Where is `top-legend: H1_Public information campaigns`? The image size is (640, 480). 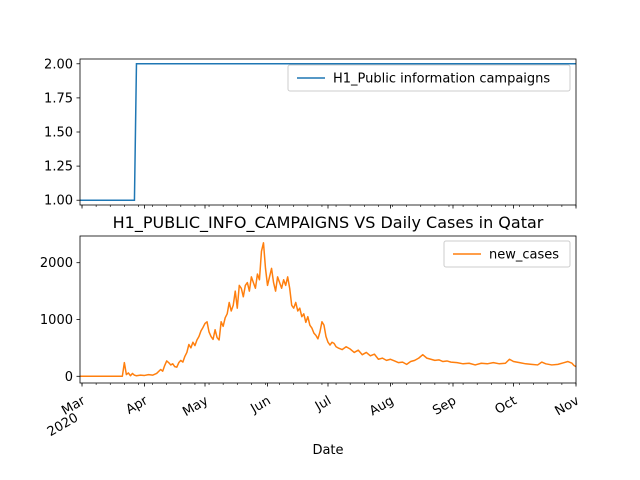
top-legend: H1_Public information campaigns is located at coordinates (429, 78).